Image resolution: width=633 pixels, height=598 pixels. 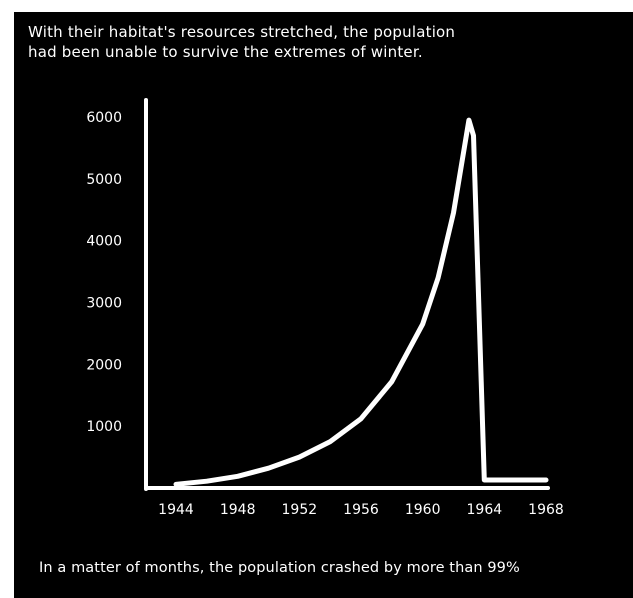 I want to click on x-tick-label: 1956, so click(x=361, y=510).